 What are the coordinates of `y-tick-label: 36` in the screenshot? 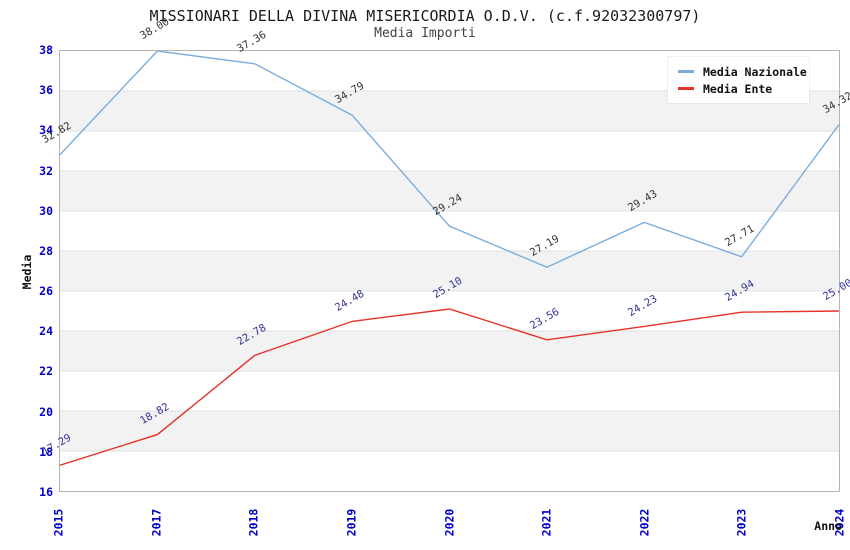 It's located at (46, 90).